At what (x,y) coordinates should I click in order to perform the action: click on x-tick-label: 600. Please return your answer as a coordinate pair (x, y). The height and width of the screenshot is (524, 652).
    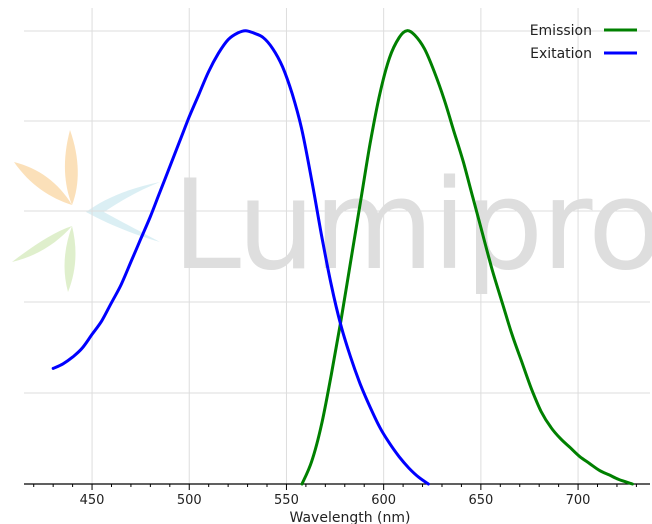
    Looking at the image, I should click on (383, 500).